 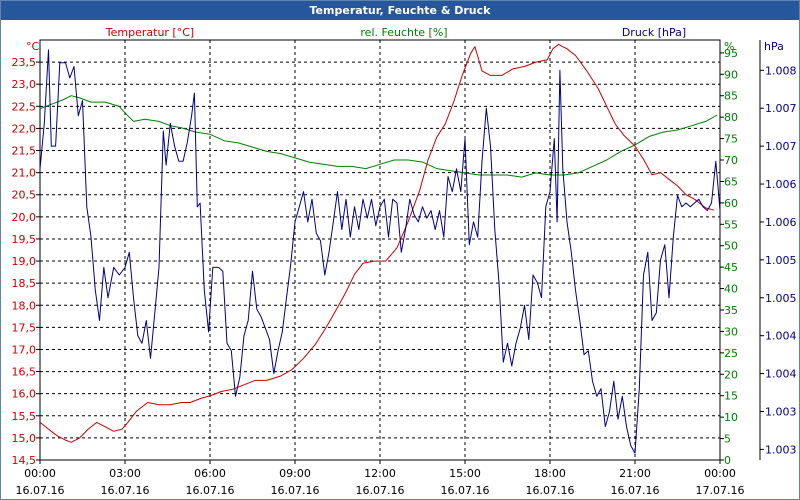 I want to click on axis-unit-temperature: °C, so click(x=33, y=46).